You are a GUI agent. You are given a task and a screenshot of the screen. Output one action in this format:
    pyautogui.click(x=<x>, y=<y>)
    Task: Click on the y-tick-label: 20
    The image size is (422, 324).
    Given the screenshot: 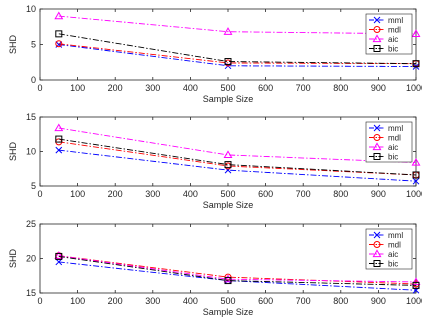 What is the action you would take?
    pyautogui.click(x=31, y=259)
    